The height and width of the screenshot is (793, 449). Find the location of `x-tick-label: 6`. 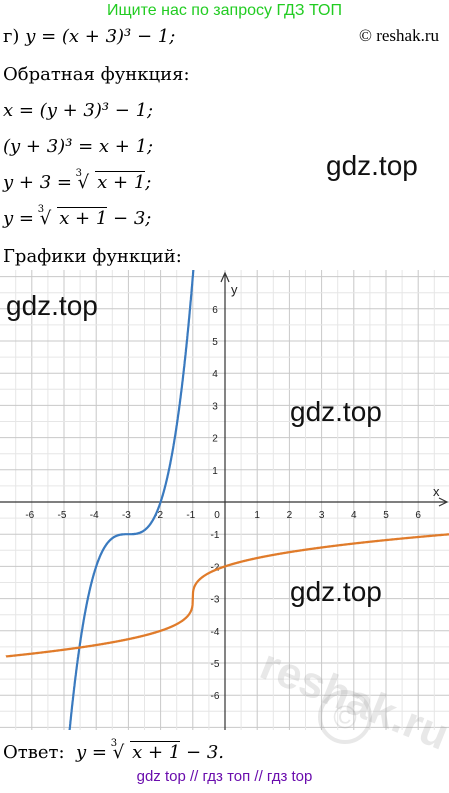

x-tick-label: 6 is located at coordinates (418, 515).